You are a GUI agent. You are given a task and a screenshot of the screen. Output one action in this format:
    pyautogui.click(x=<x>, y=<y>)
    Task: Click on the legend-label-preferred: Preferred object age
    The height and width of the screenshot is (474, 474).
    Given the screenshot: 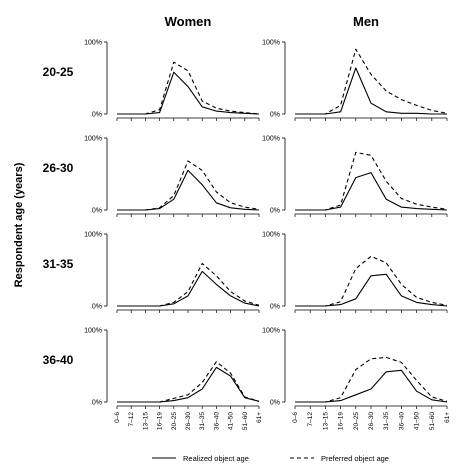 What is the action you would take?
    pyautogui.click(x=355, y=458)
    